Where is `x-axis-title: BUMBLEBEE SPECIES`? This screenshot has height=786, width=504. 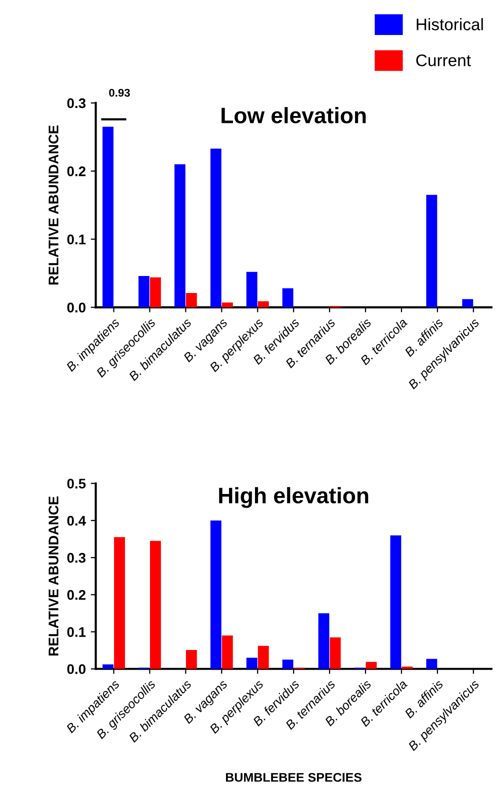 x-axis-title: BUMBLEBEE SPECIES is located at coordinates (294, 777).